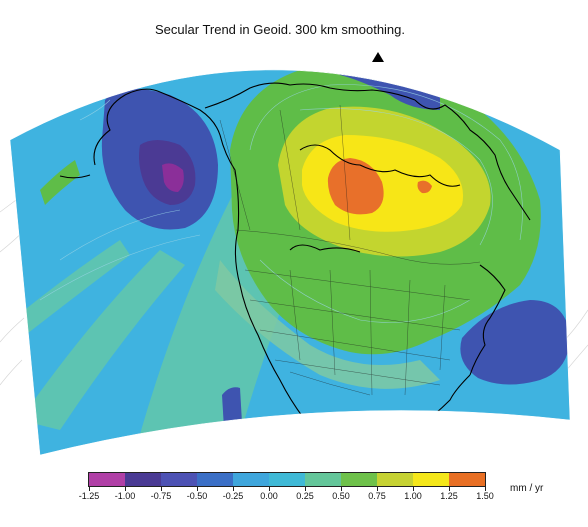 The height and width of the screenshot is (527, 588). I want to click on field-orange-max, so click(355, 186).